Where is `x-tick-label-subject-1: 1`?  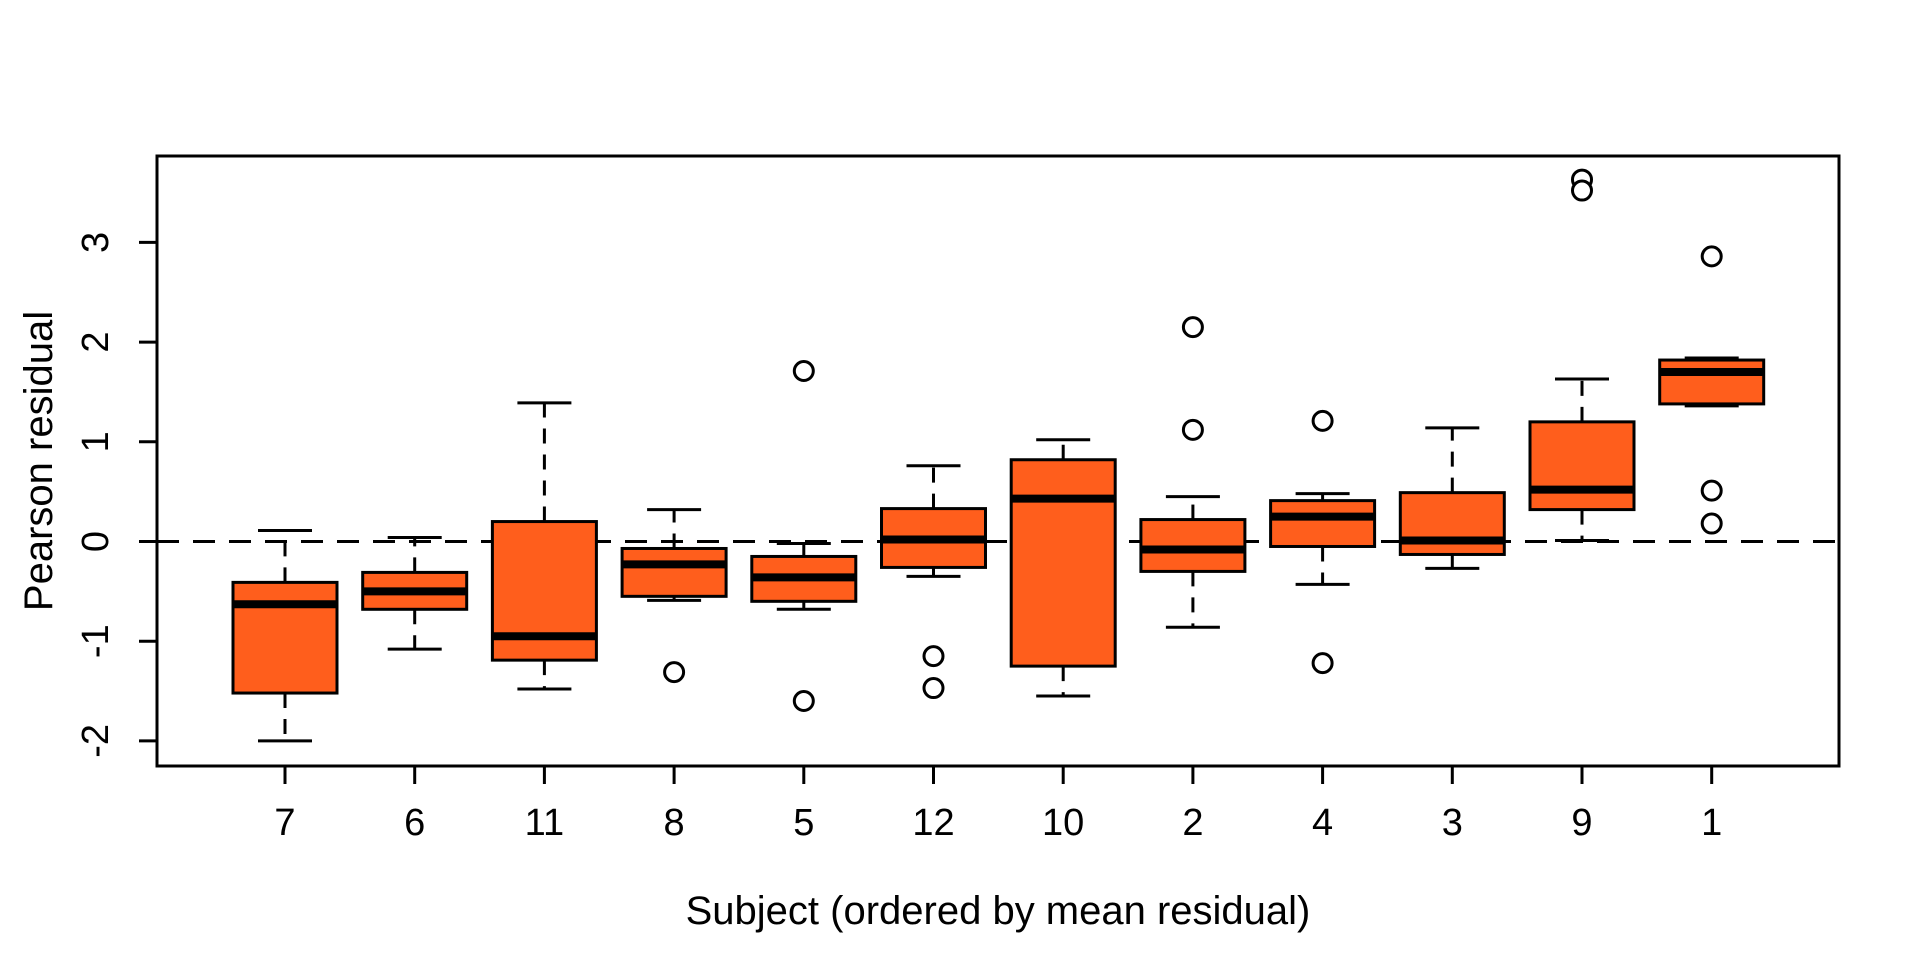 x-tick-label-subject-1: 1 is located at coordinates (1711, 823).